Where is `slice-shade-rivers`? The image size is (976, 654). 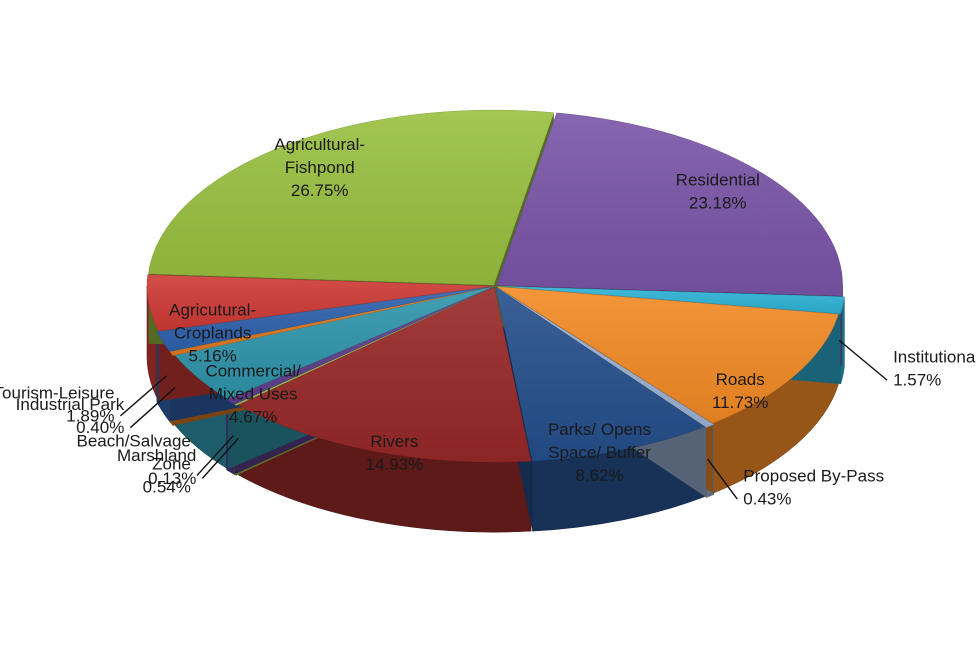
slice-shade-rivers is located at coordinates (385, 375).